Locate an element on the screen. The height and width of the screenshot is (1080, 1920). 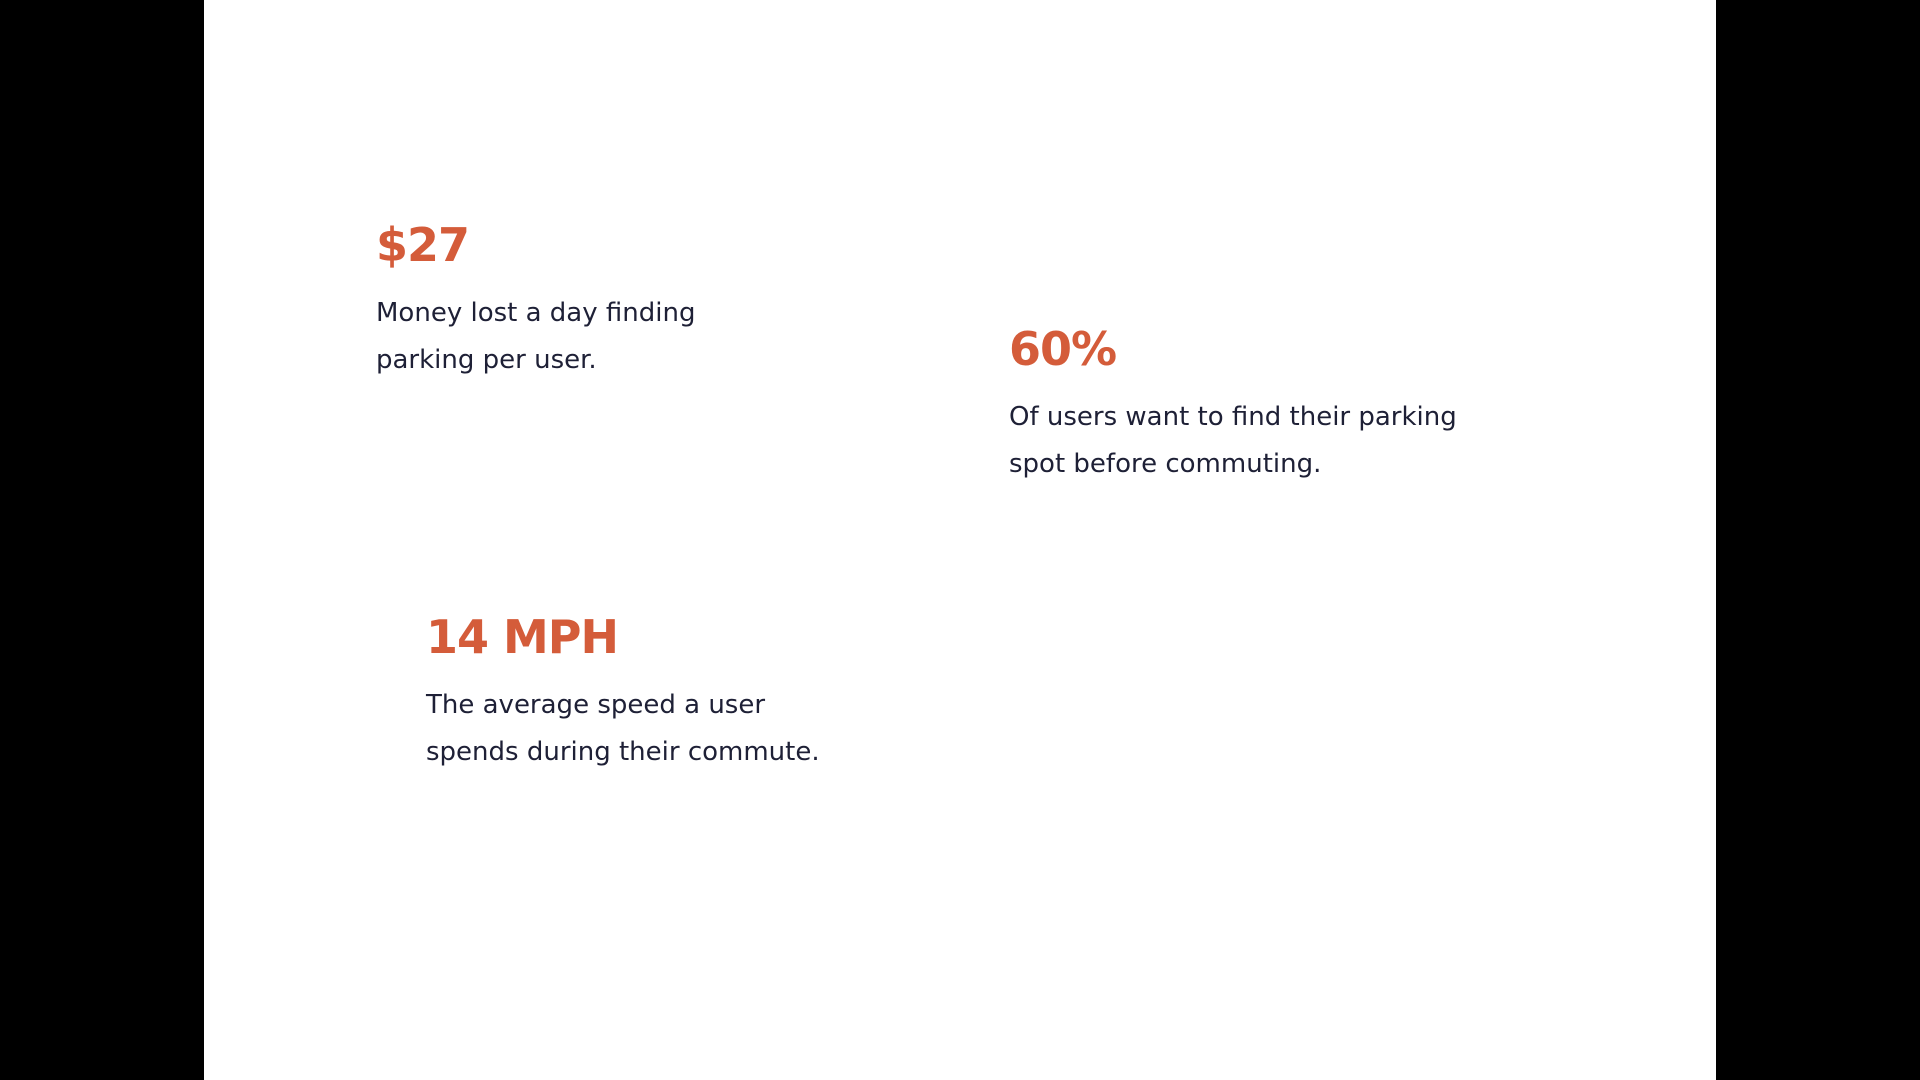
stat-value: 14 MPH is located at coordinates (522, 637).